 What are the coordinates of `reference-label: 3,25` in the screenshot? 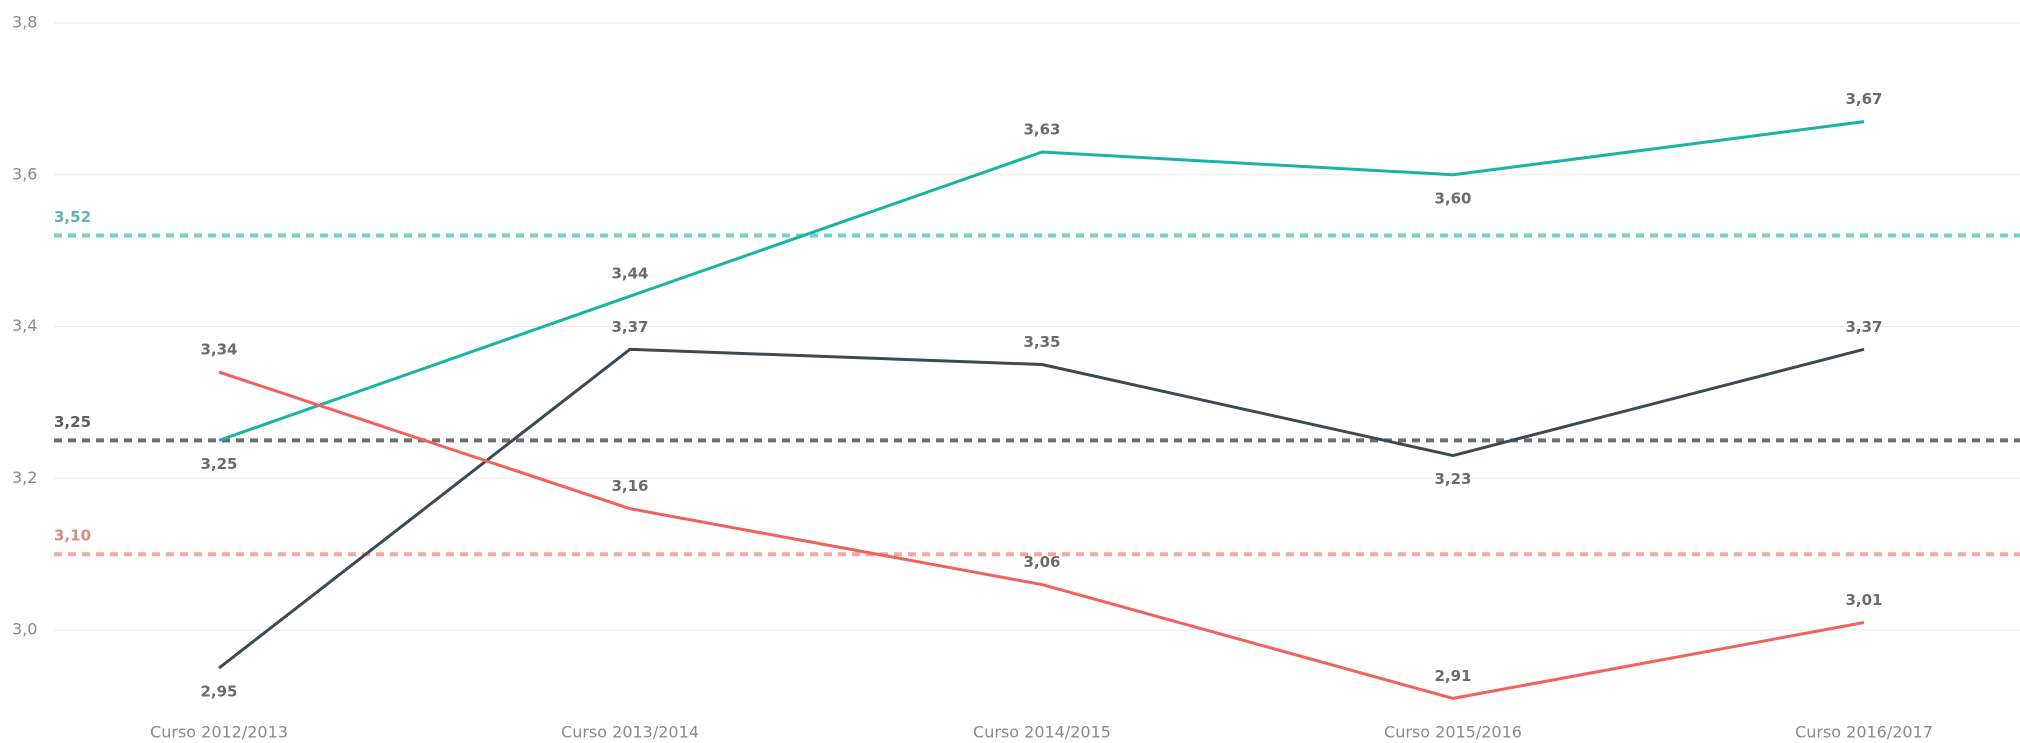 It's located at (72, 422).